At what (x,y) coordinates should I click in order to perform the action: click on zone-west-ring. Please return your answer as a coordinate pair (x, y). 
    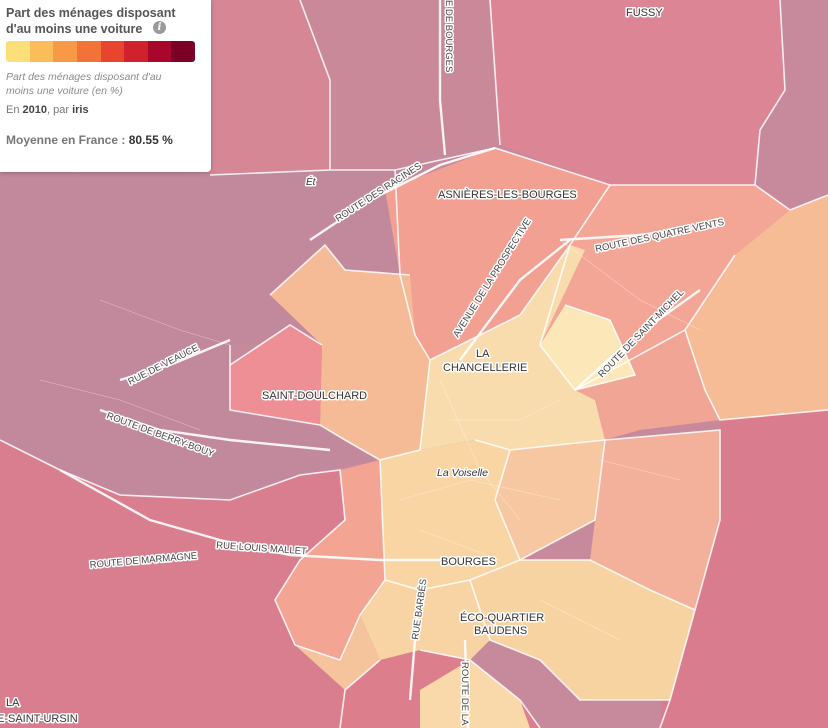
    Looking at the image, I should click on (350, 352).